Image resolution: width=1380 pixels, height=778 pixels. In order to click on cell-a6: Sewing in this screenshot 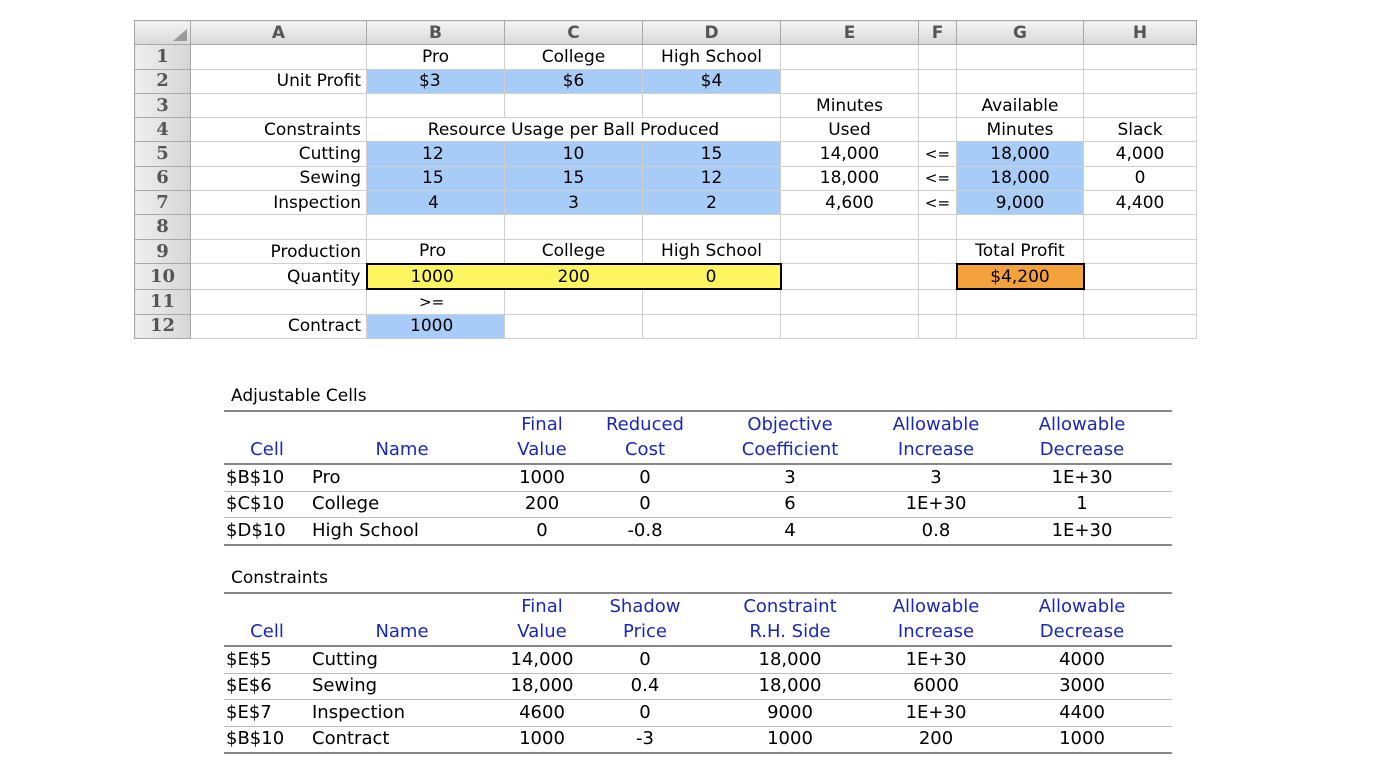, I will do `click(278, 178)`.